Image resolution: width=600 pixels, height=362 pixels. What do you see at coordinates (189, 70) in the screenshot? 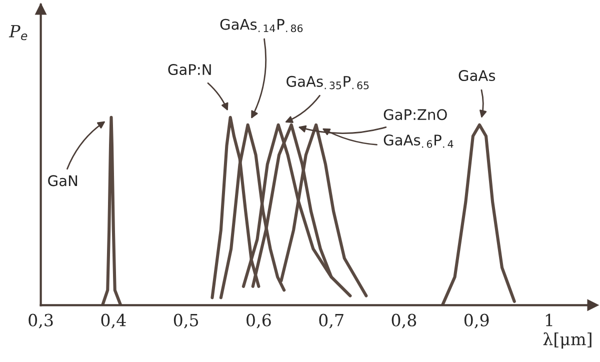
I see `text: GaP:N` at bounding box center [189, 70].